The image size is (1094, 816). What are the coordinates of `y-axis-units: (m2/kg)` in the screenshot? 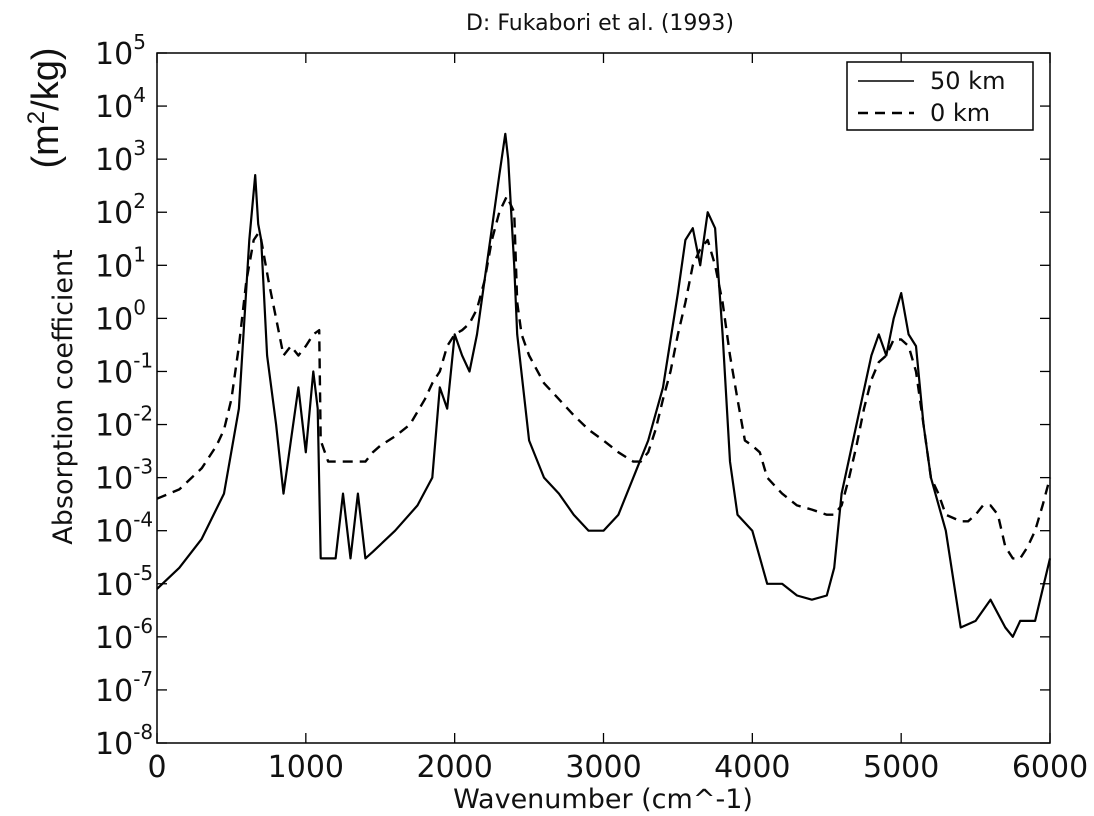 It's located at (45, 107).